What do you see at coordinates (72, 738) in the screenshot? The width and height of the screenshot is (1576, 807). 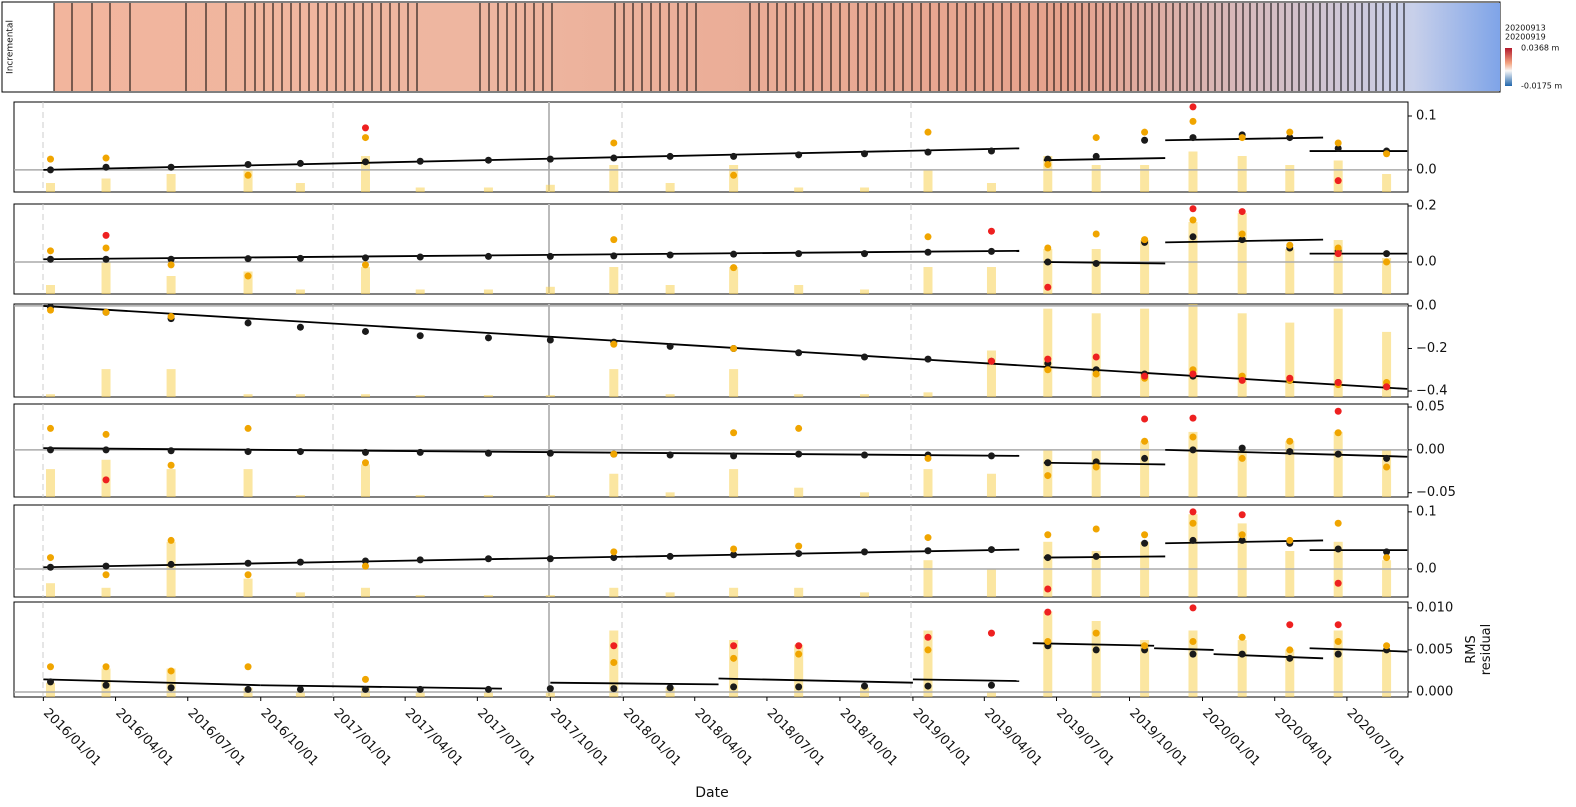 I see `x-tick-label: 2016/01/01` at bounding box center [72, 738].